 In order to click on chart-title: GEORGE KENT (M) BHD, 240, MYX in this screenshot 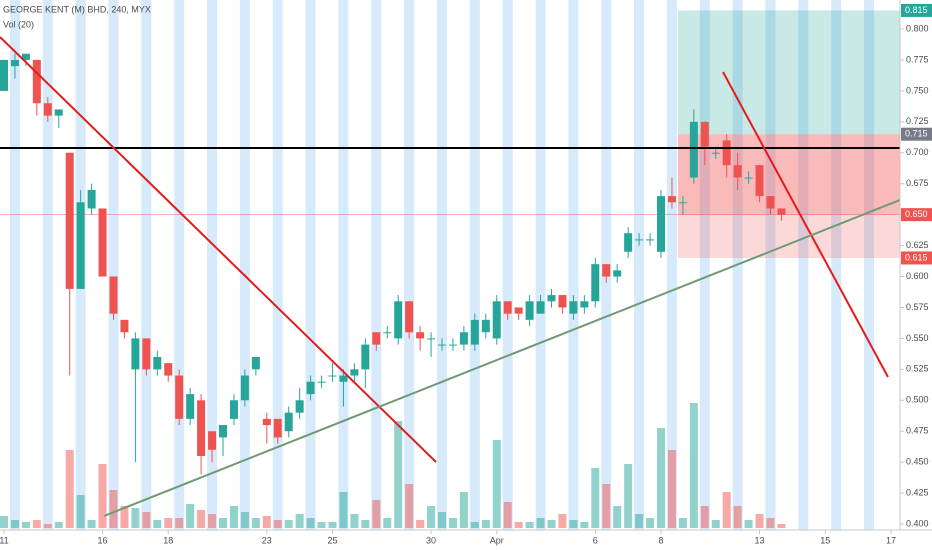, I will do `click(77, 9)`.